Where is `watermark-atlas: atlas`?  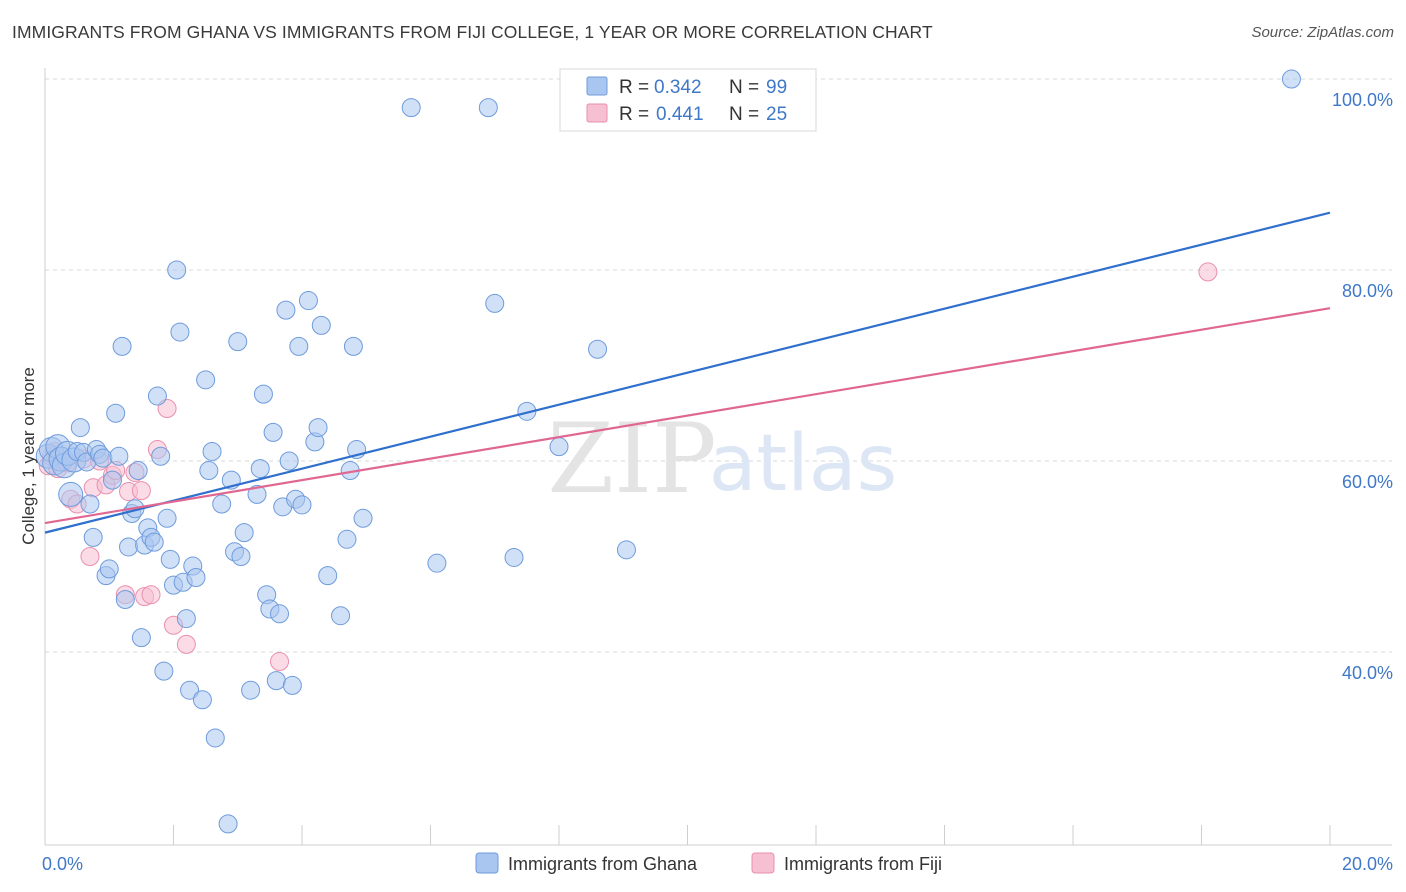 watermark-atlas: atlas is located at coordinates (803, 464).